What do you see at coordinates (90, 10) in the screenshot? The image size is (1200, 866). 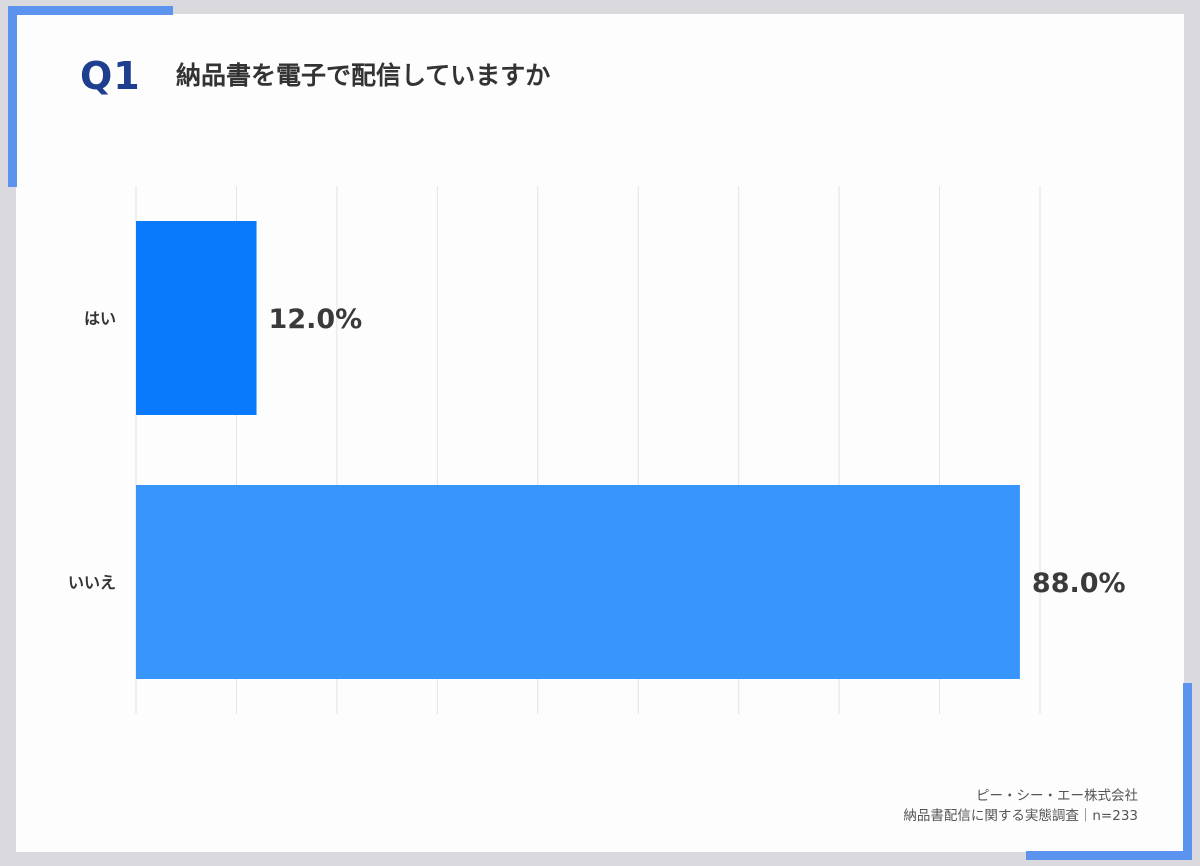 I see `top-left-corner-bar-horizontal` at bounding box center [90, 10].